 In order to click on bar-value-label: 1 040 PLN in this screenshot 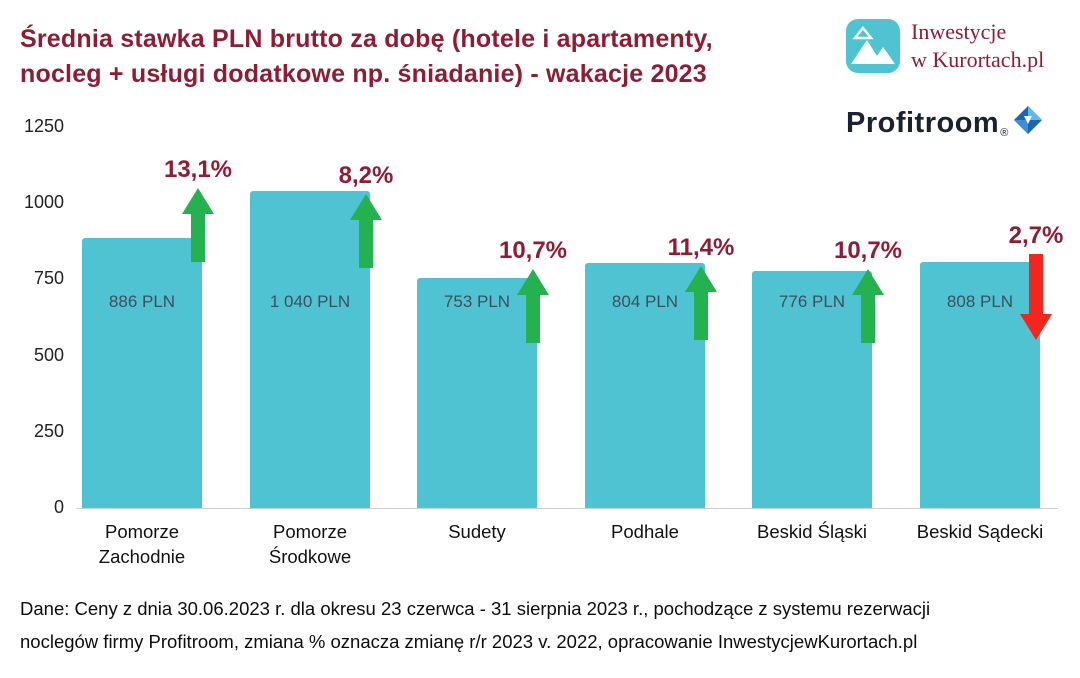, I will do `click(310, 301)`.